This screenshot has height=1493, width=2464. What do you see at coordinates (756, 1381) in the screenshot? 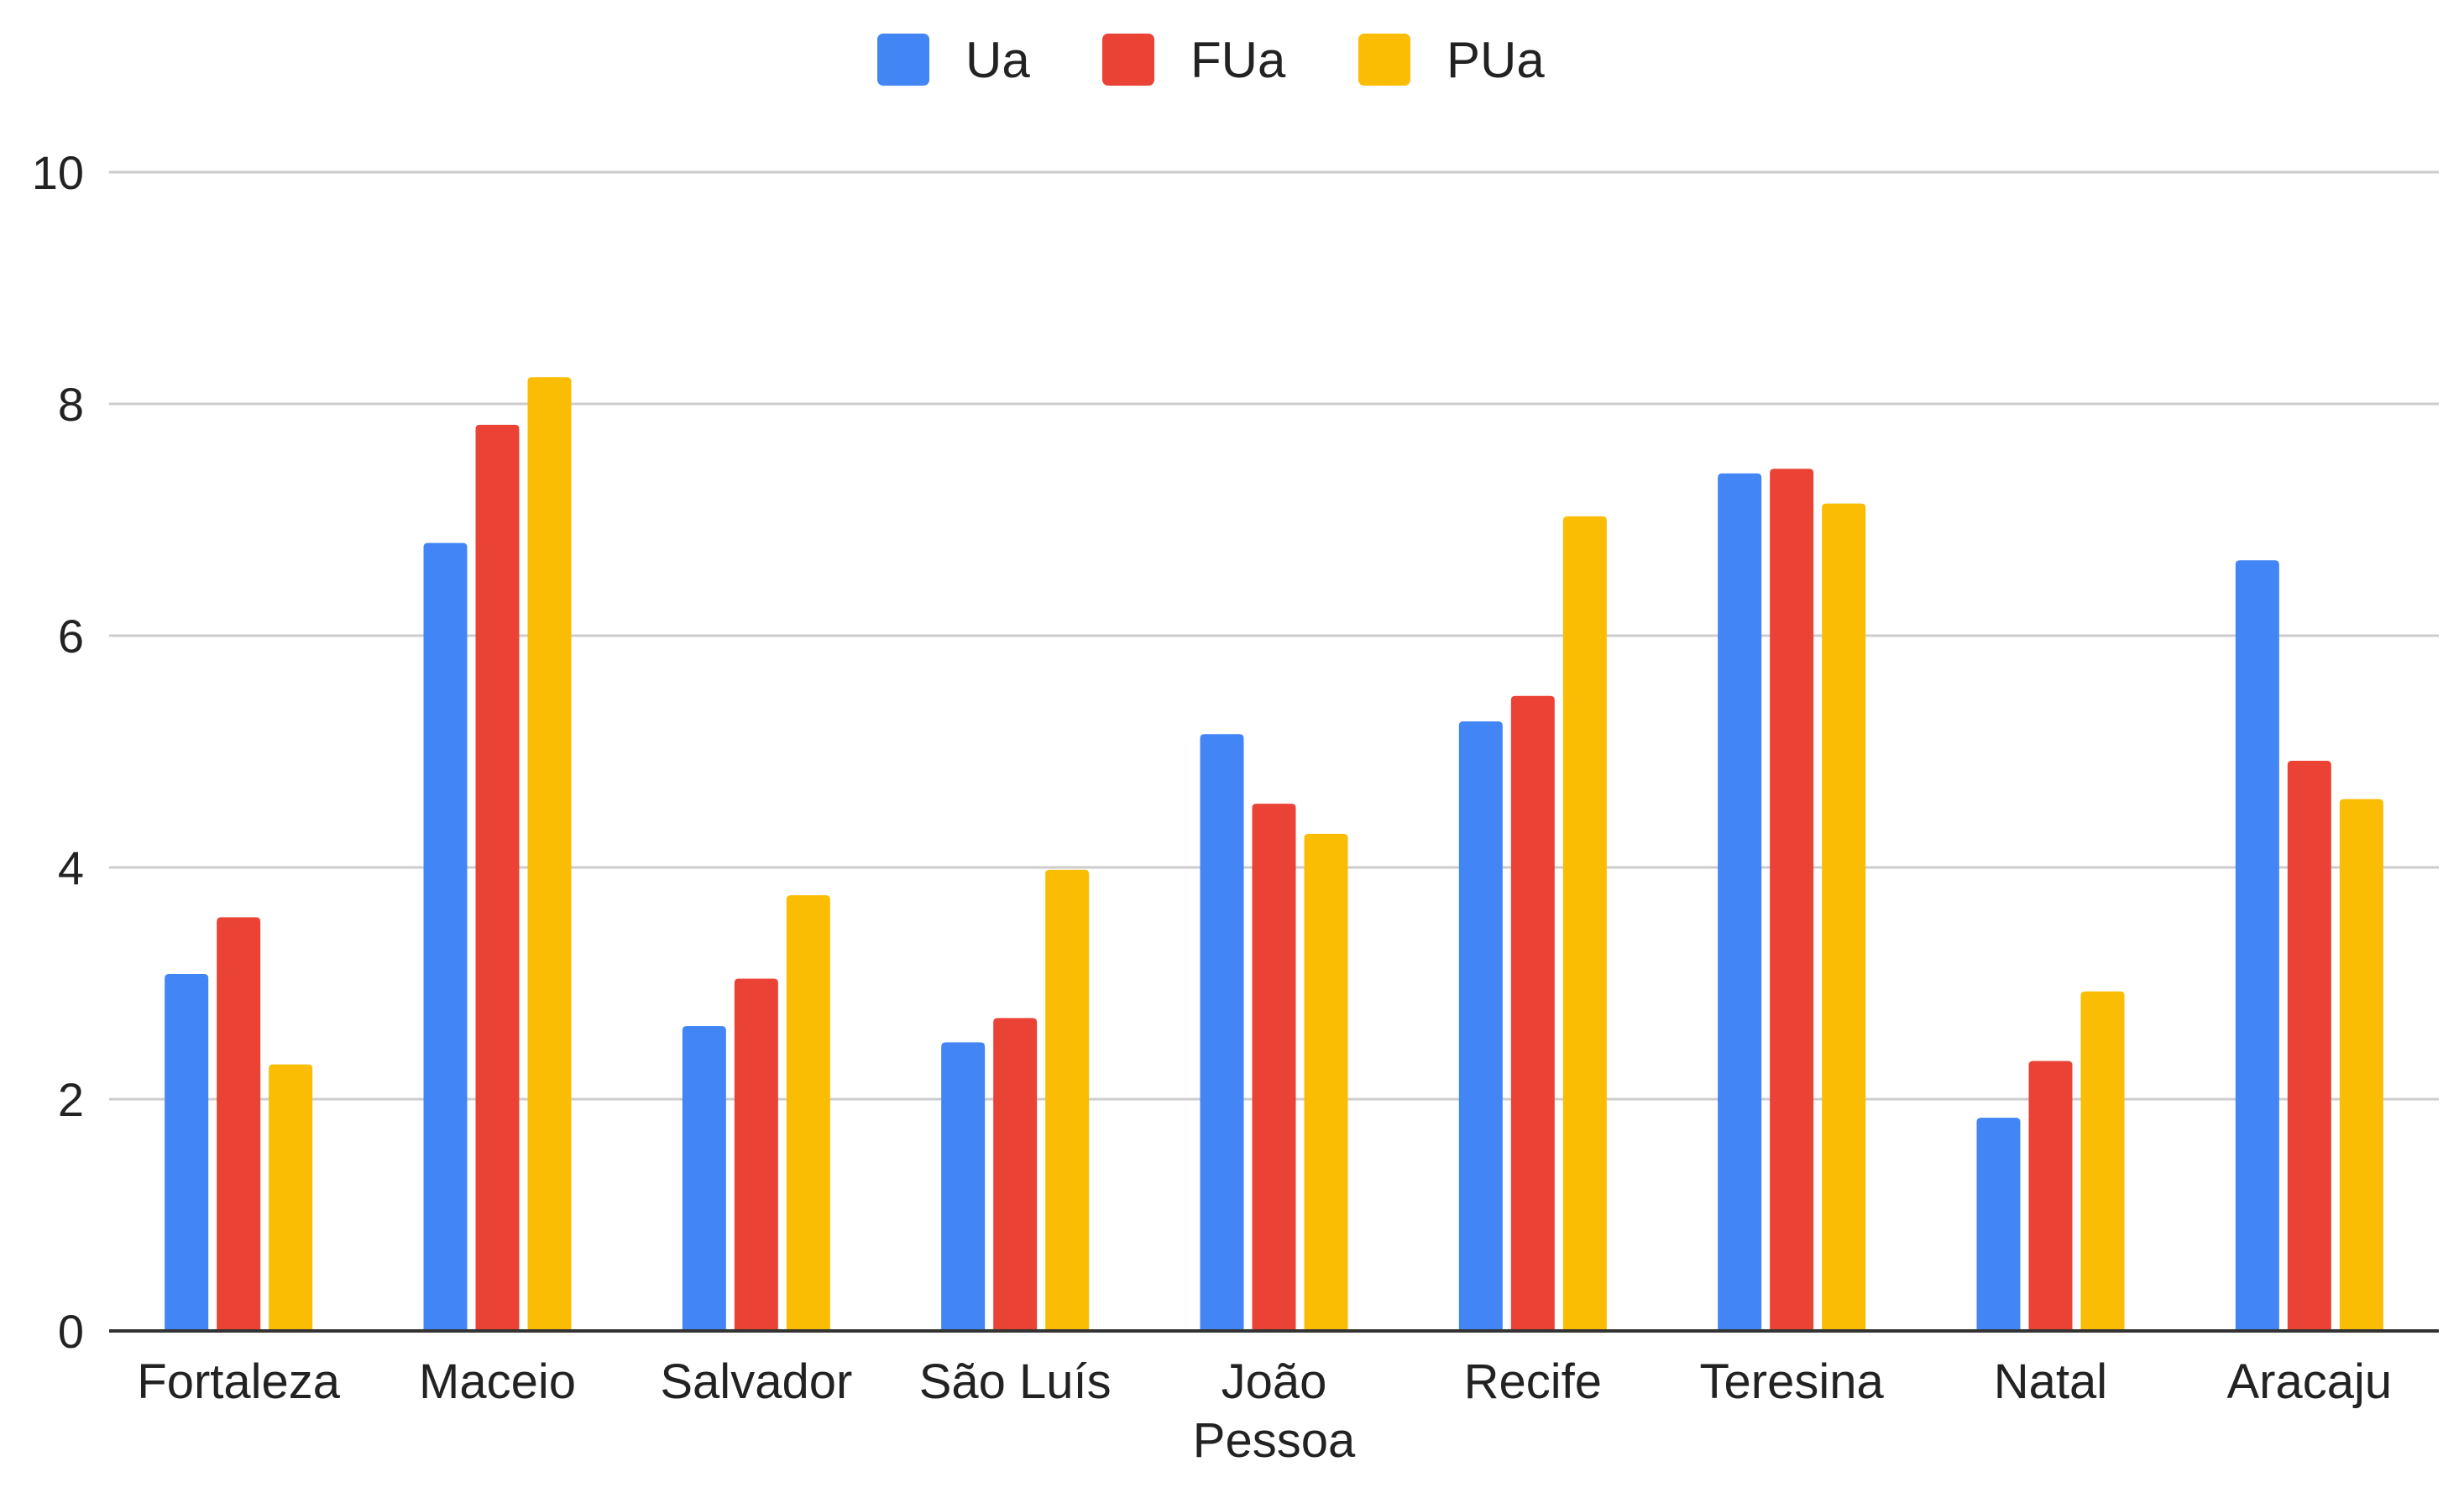
I see `x-category-label: Salvador` at bounding box center [756, 1381].